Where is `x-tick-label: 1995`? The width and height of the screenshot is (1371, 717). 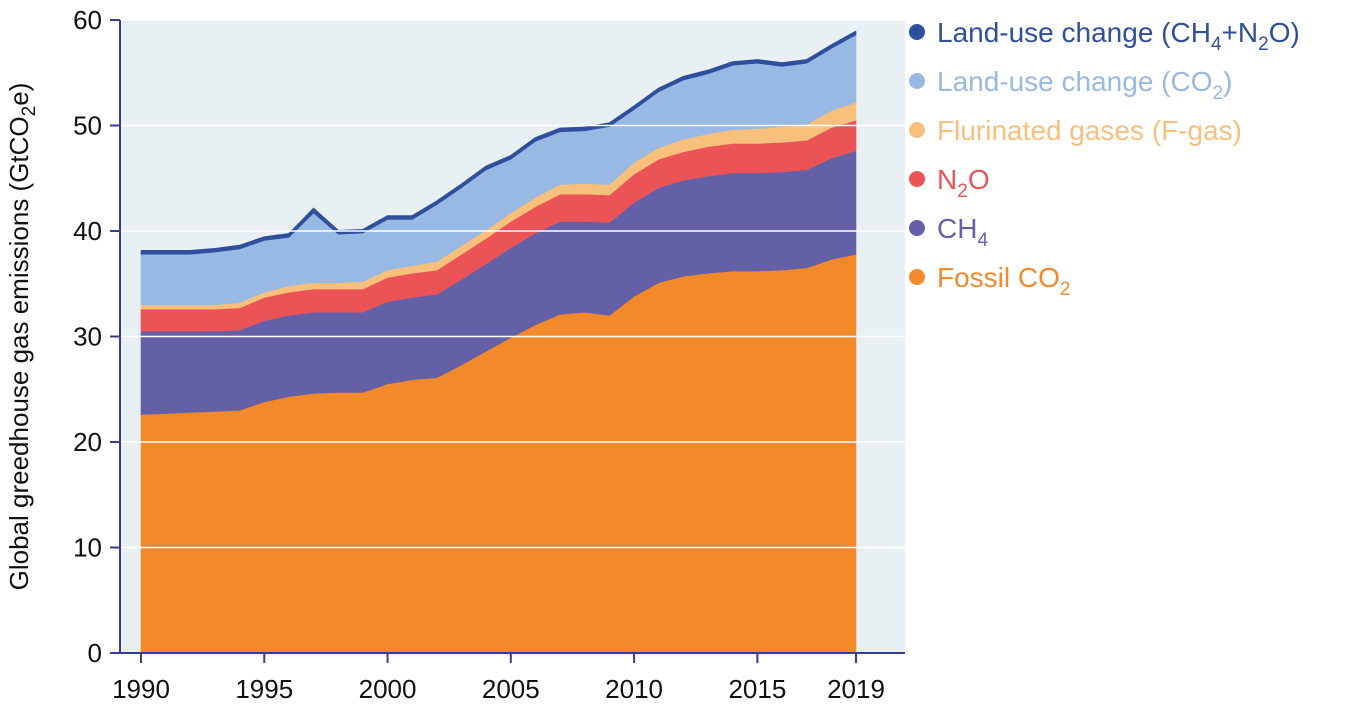
x-tick-label: 1995 is located at coordinates (264, 689).